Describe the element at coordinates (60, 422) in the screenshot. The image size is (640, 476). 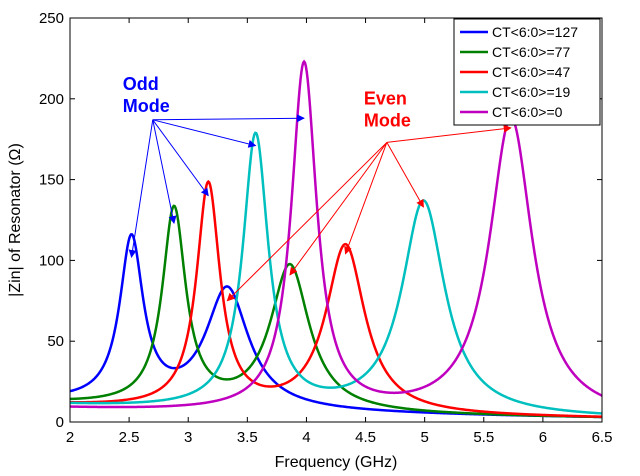
I see `y-tick-label: 0` at that location.